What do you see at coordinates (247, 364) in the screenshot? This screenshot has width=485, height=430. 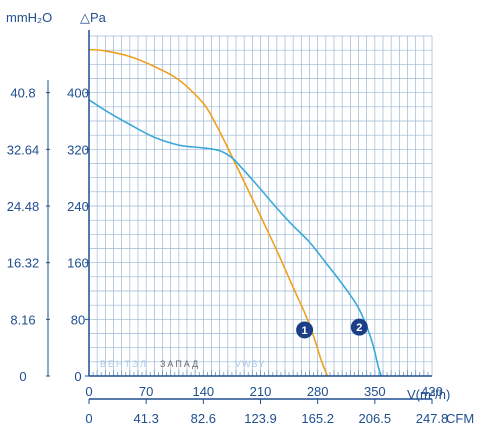 I see `watermark-text-3: . VWBY` at bounding box center [247, 364].